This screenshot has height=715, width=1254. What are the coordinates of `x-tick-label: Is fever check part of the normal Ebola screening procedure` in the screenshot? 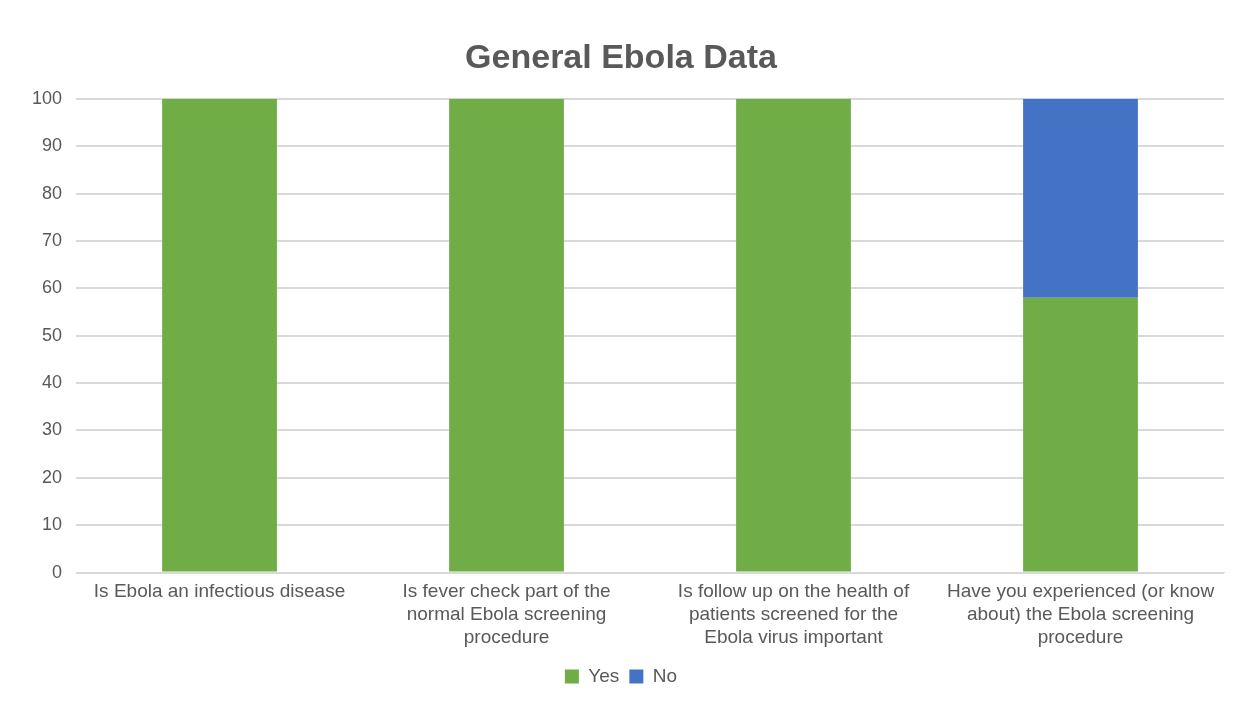 It's located at (506, 613).